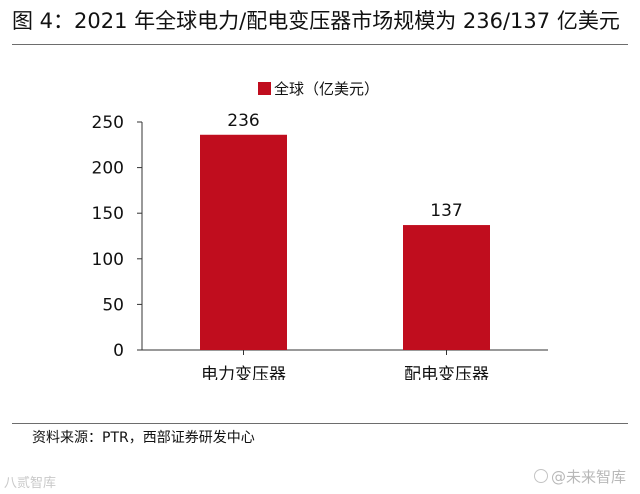 The height and width of the screenshot is (494, 640). What do you see at coordinates (108, 260) in the screenshot?
I see `y-tick-label: 100` at bounding box center [108, 260].